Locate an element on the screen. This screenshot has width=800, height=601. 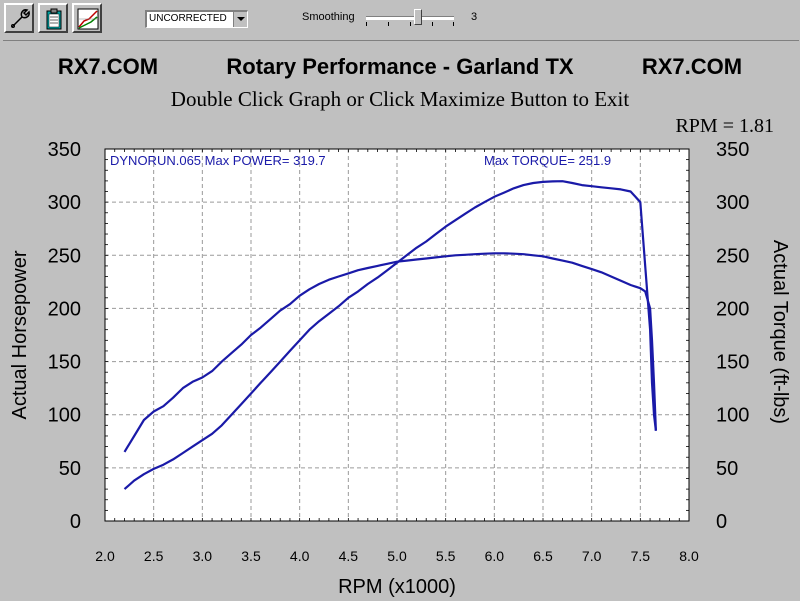
y-tick-label-left: 250 is located at coordinates (64, 256).